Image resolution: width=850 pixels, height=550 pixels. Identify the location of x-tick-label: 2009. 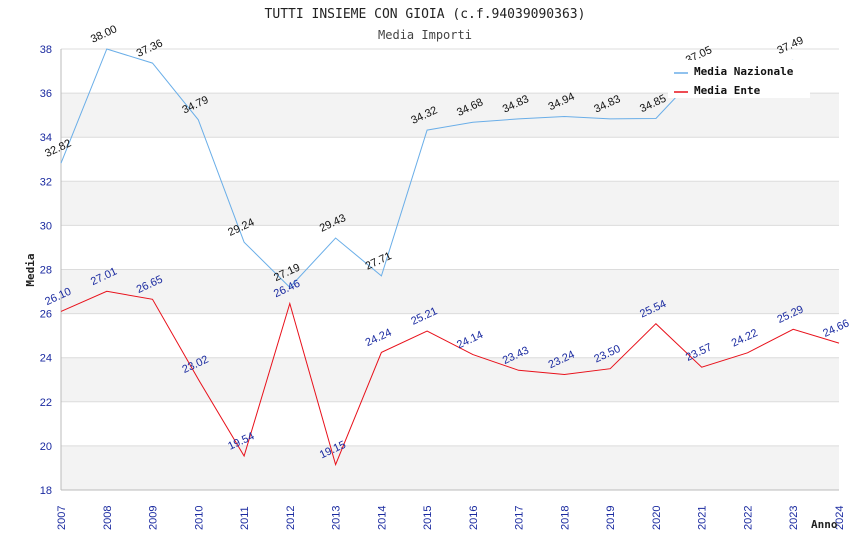
(154, 518).